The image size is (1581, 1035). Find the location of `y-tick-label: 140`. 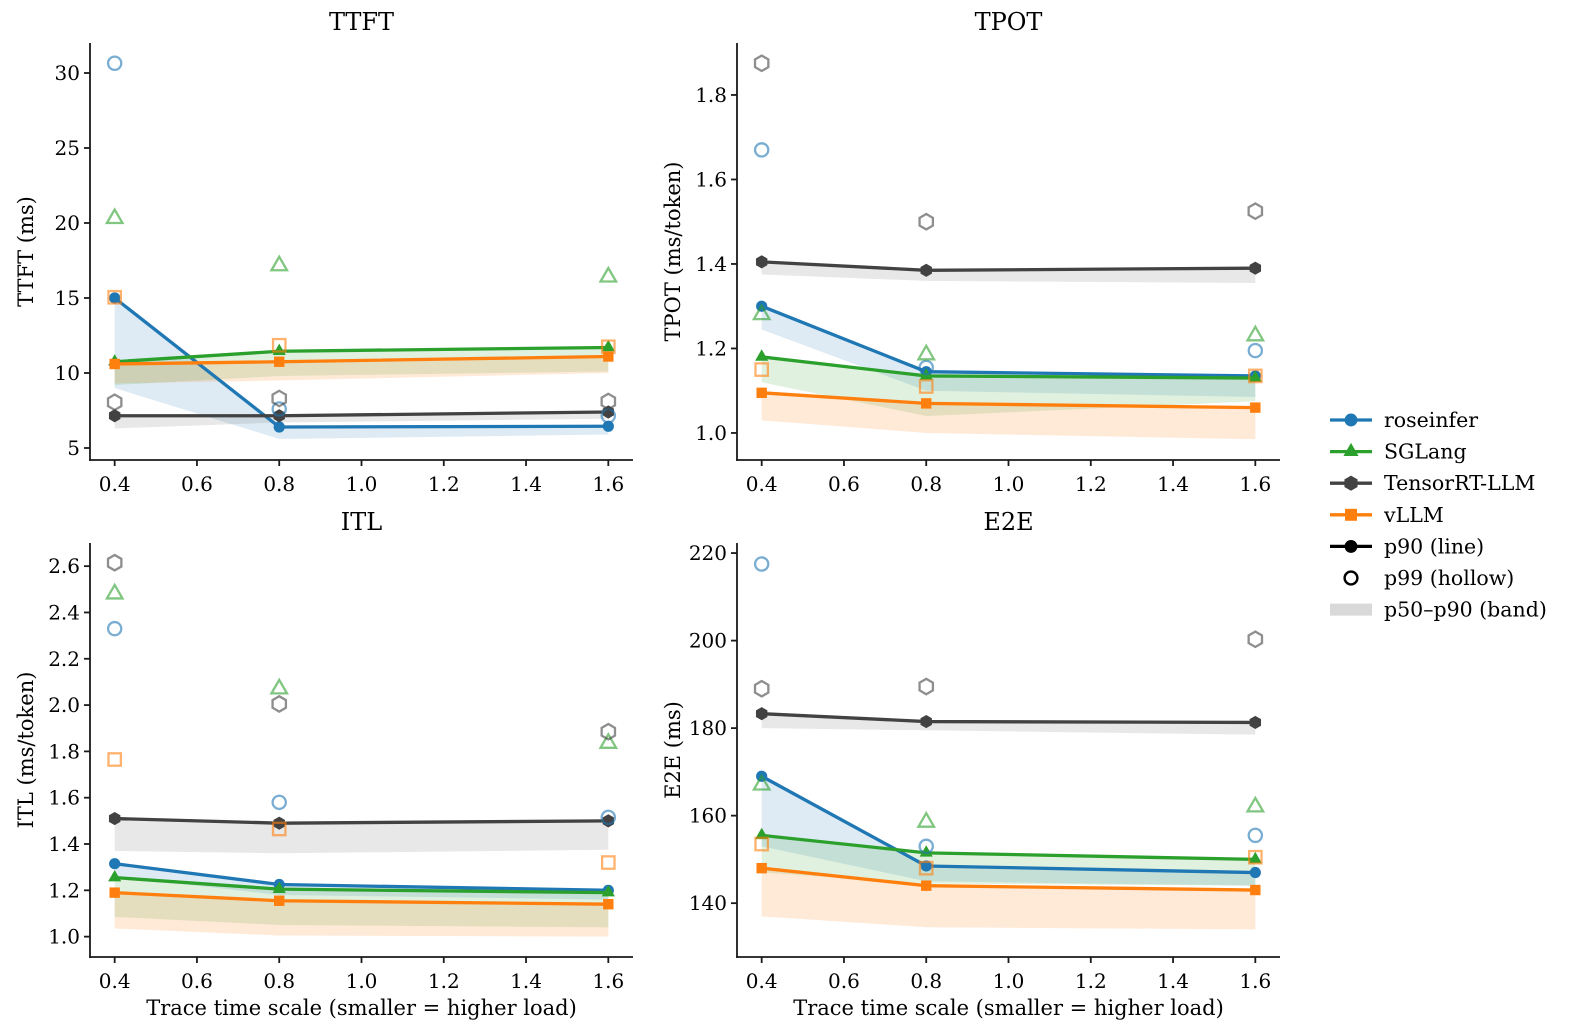

y-tick-label: 140 is located at coordinates (708, 903).